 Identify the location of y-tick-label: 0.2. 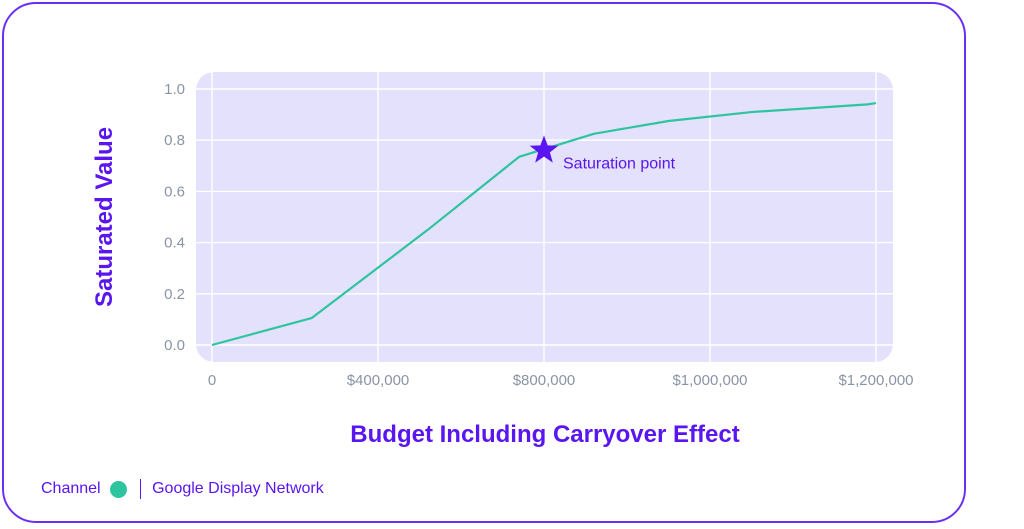
(174, 294).